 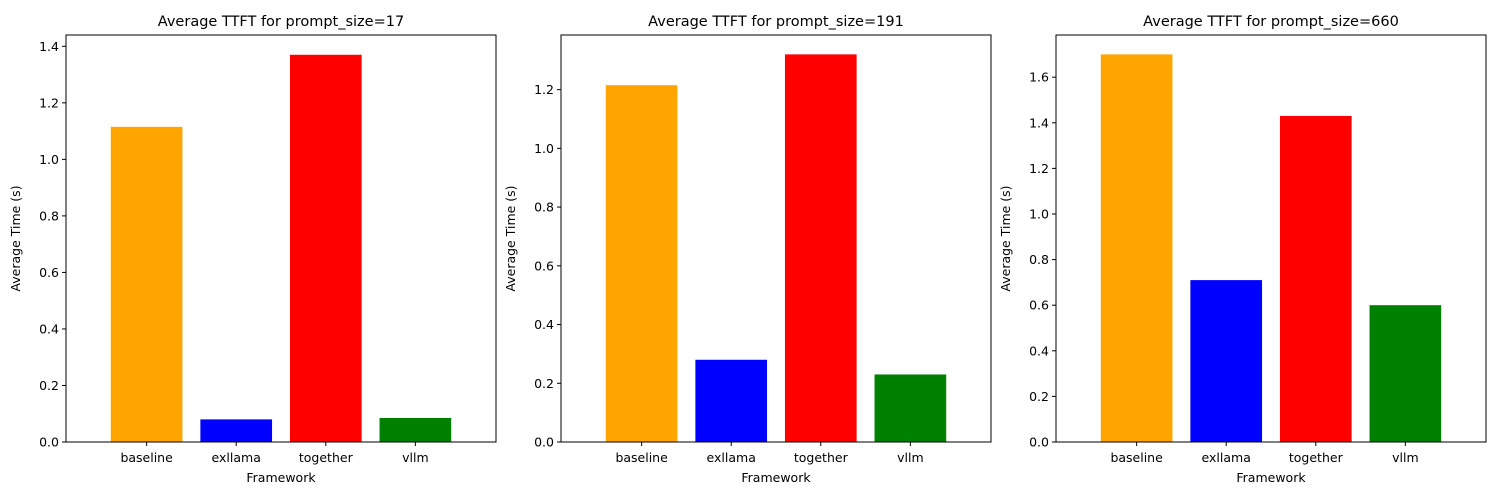 I want to click on chart-title: Average TTFT for prompt_size=660, so click(x=1271, y=22).